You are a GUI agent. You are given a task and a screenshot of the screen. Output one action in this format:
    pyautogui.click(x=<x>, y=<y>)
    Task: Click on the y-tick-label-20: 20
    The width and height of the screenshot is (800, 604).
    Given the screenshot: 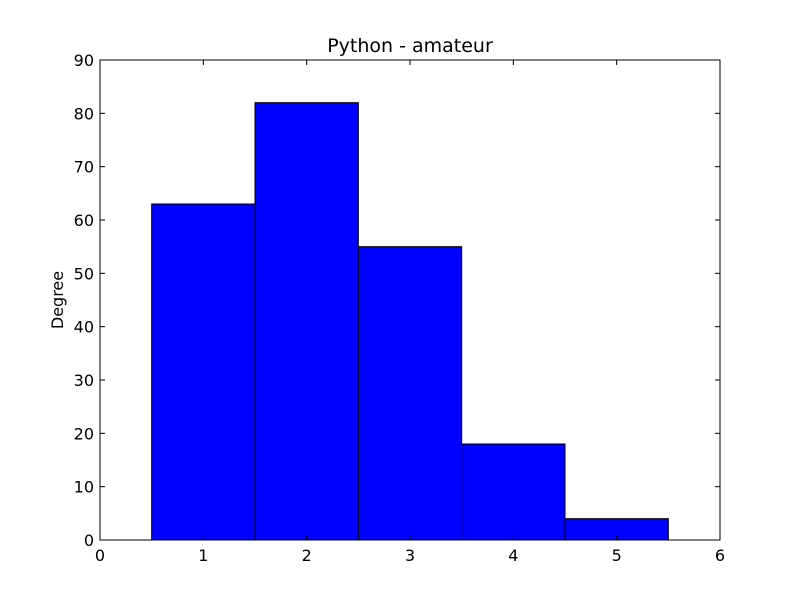 What is the action you would take?
    pyautogui.click(x=84, y=433)
    